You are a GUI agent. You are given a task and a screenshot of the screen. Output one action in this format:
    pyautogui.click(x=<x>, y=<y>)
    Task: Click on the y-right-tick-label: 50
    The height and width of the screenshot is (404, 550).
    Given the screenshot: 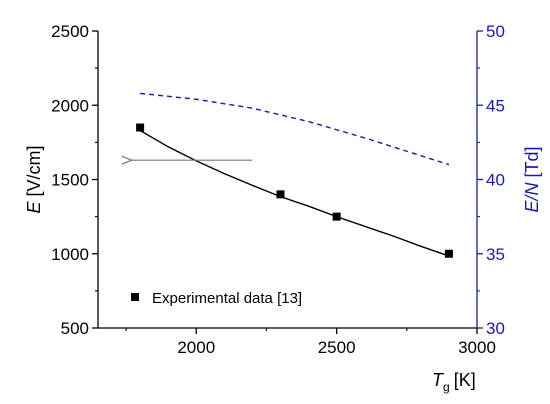 What is the action you would take?
    pyautogui.click(x=495, y=31)
    